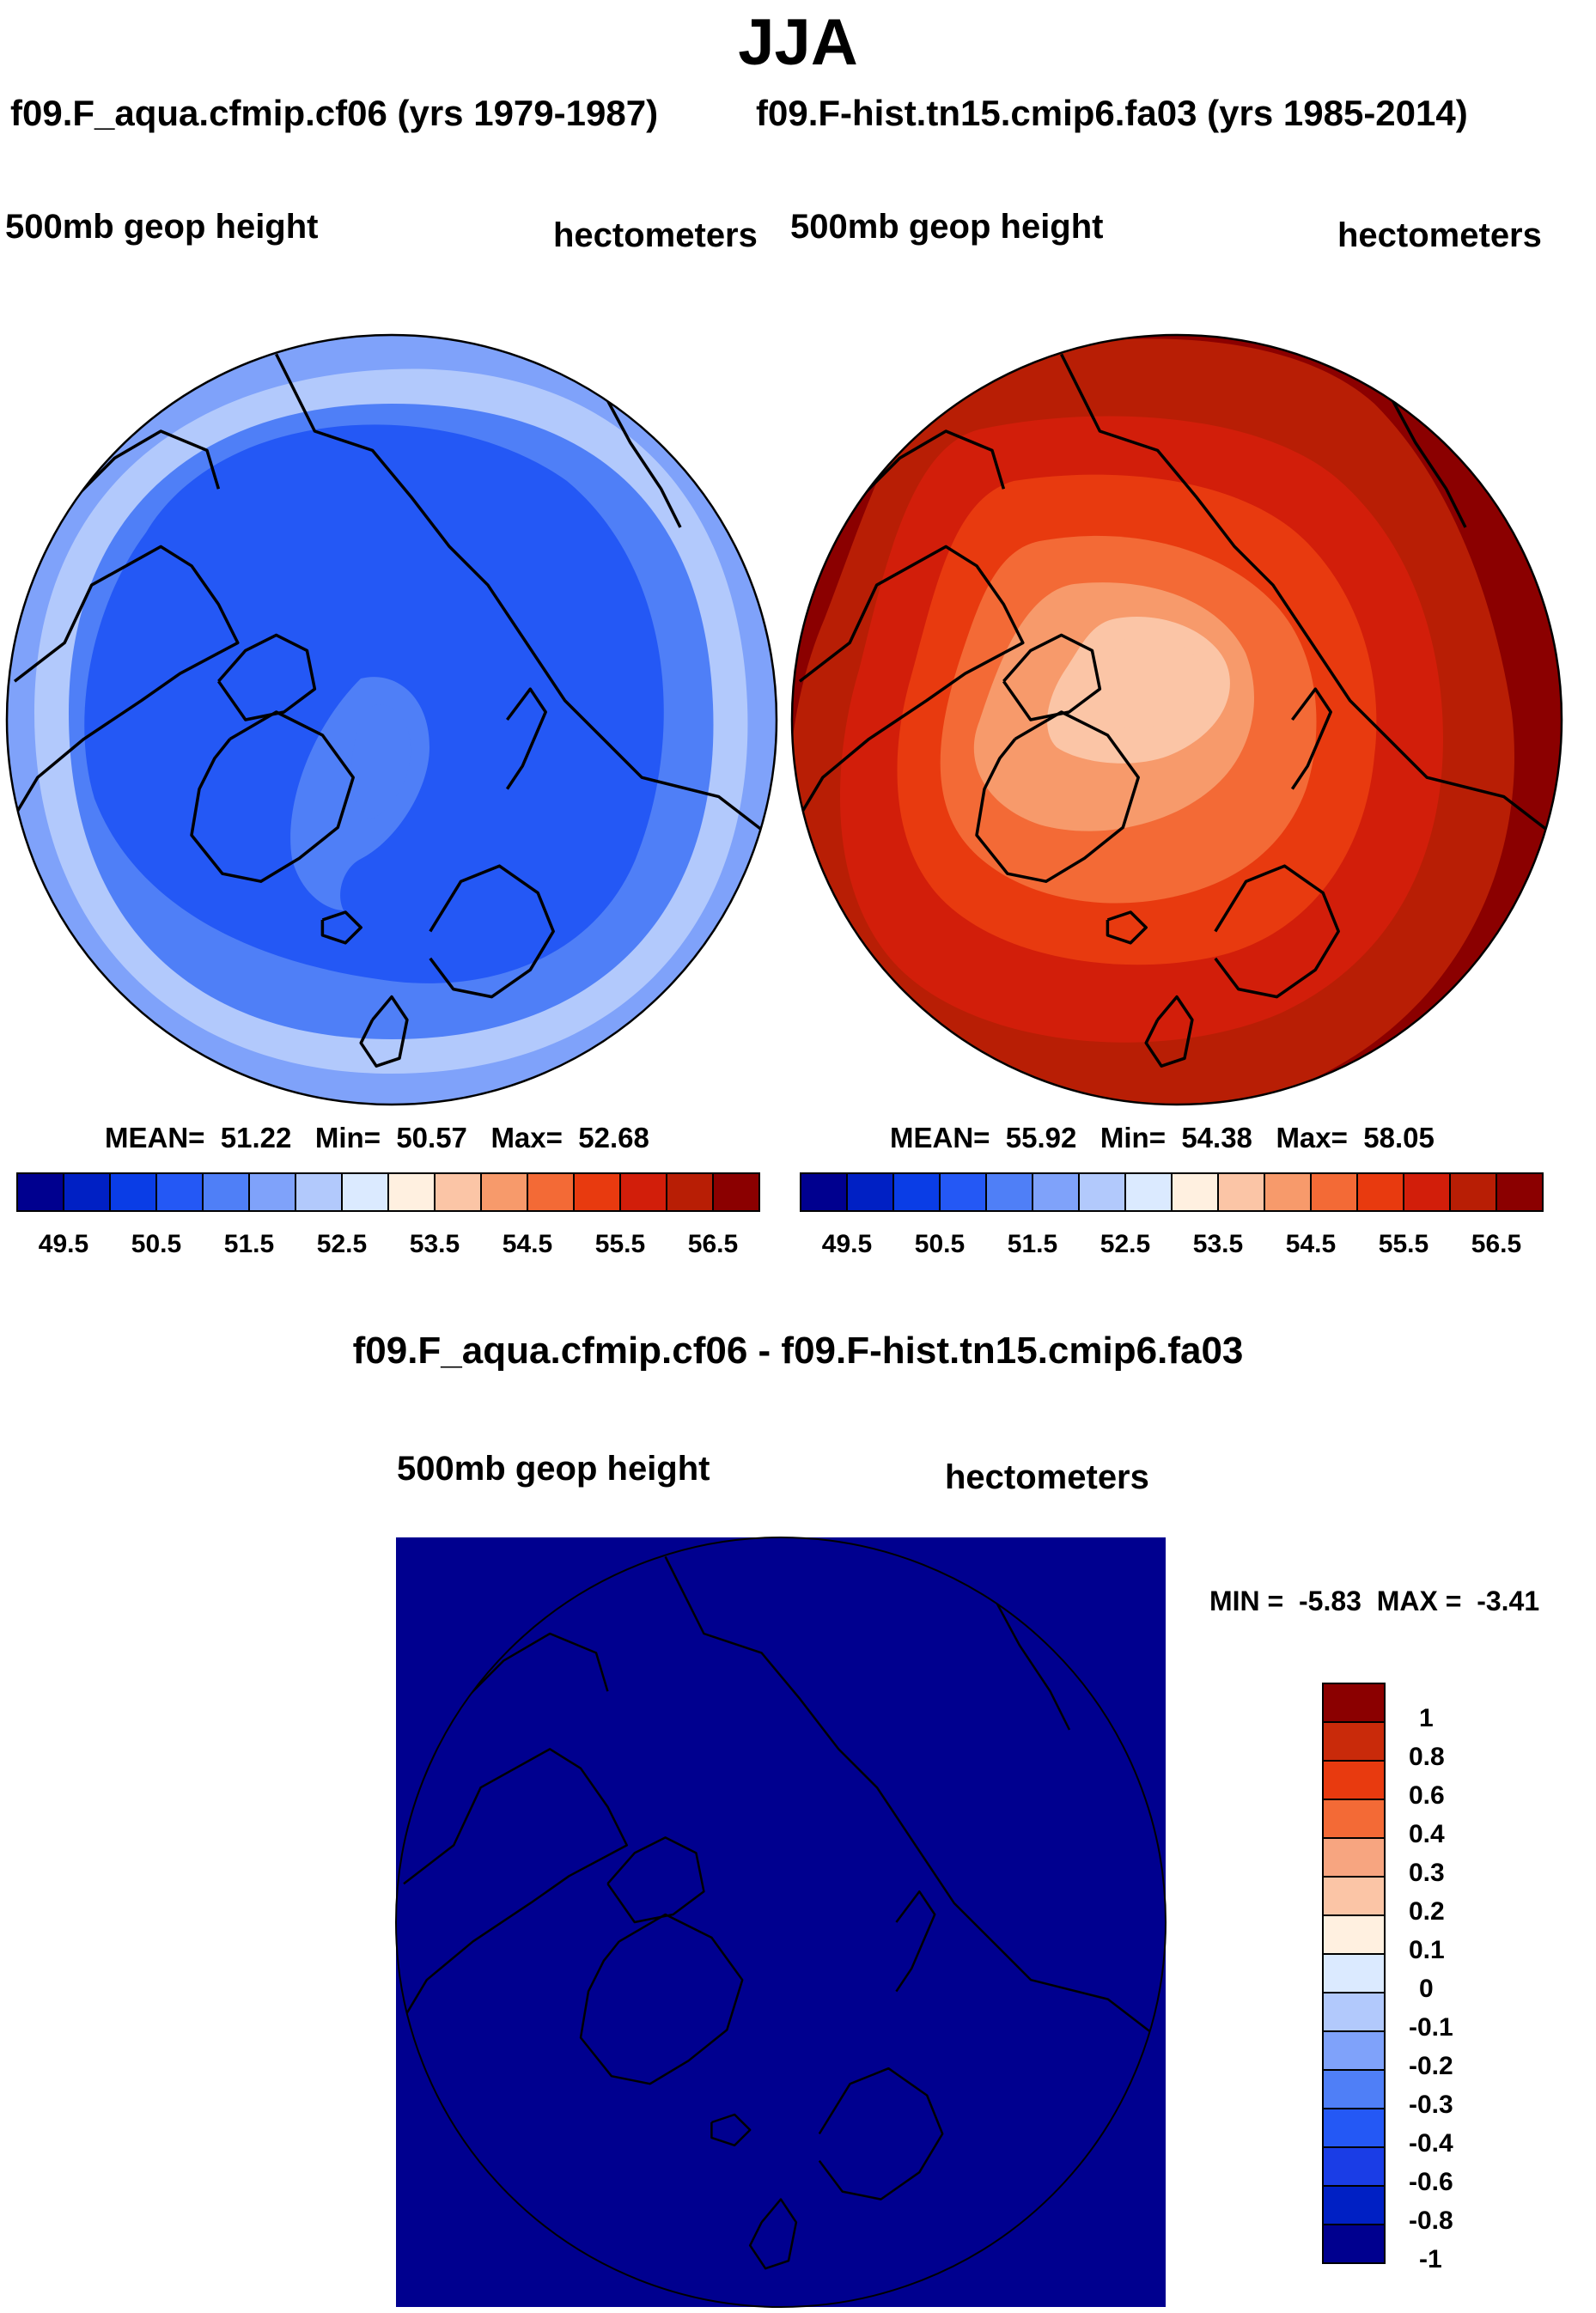 Image resolution: width=1596 pixels, height=2313 pixels. What do you see at coordinates (1427, 1795) in the screenshot?
I see `cb3-tick: 0.6` at bounding box center [1427, 1795].